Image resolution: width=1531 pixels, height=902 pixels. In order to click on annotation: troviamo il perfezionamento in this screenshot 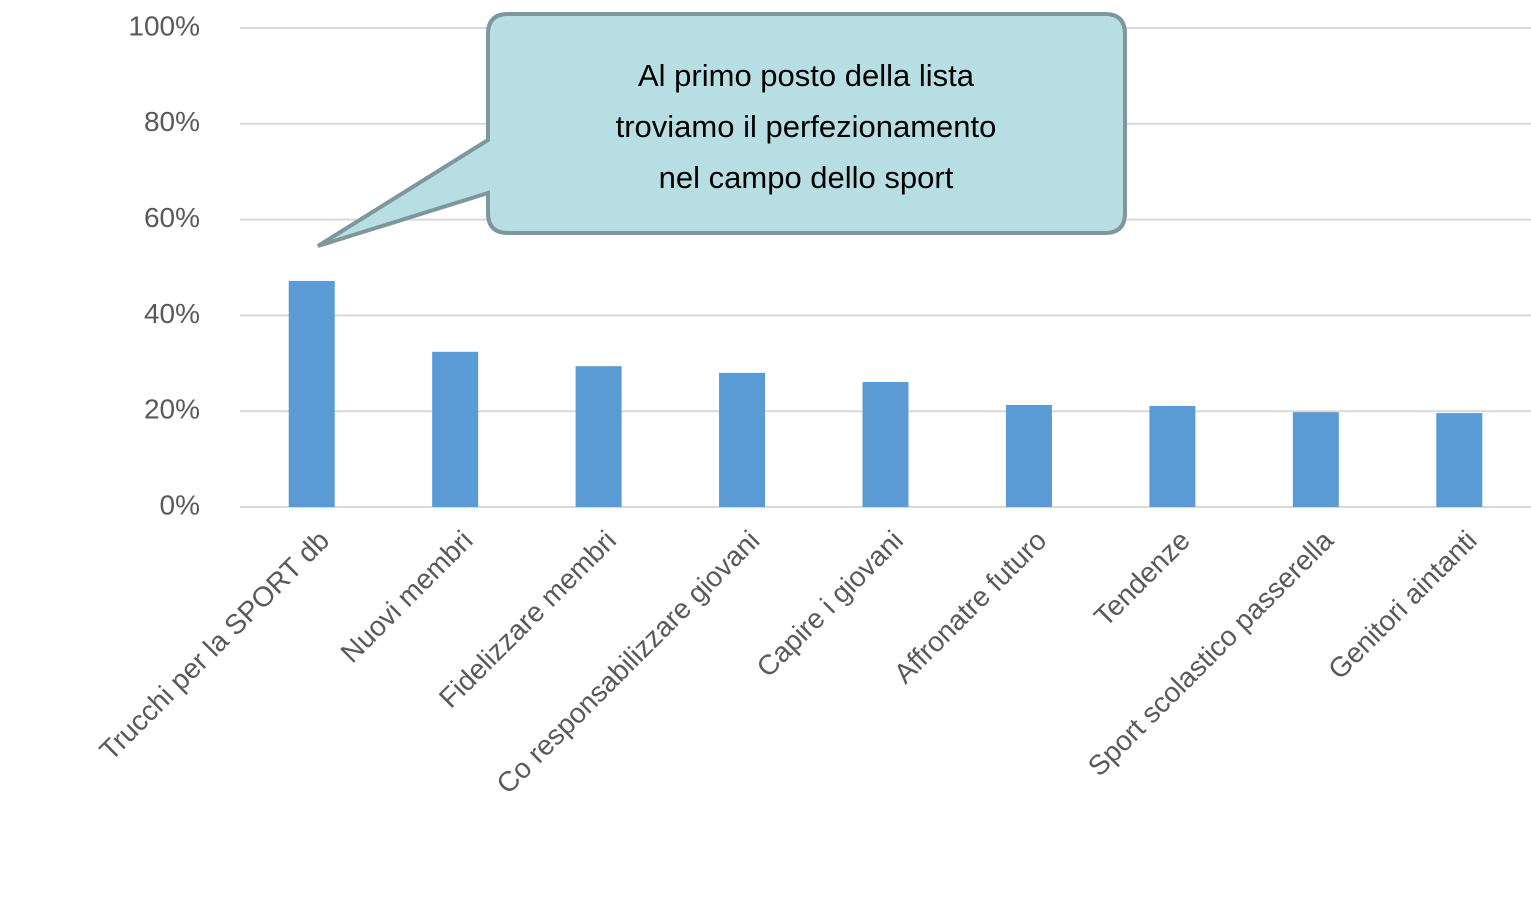, I will do `click(806, 126)`.